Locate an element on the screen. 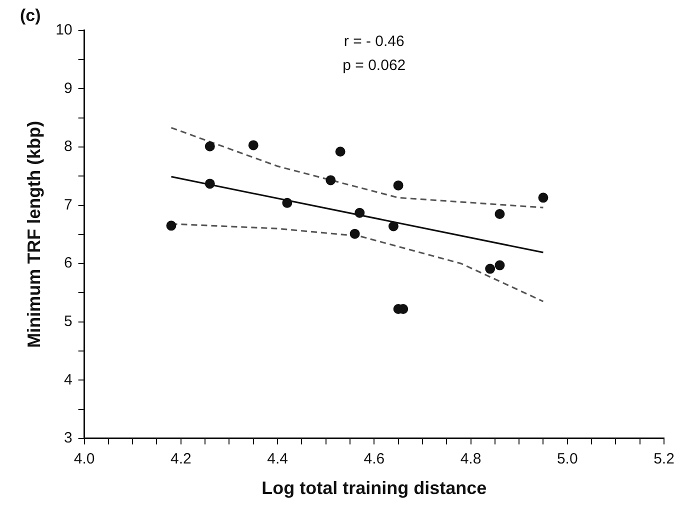 This screenshot has width=684, height=512. y-tick-label: 3 is located at coordinates (68, 438).